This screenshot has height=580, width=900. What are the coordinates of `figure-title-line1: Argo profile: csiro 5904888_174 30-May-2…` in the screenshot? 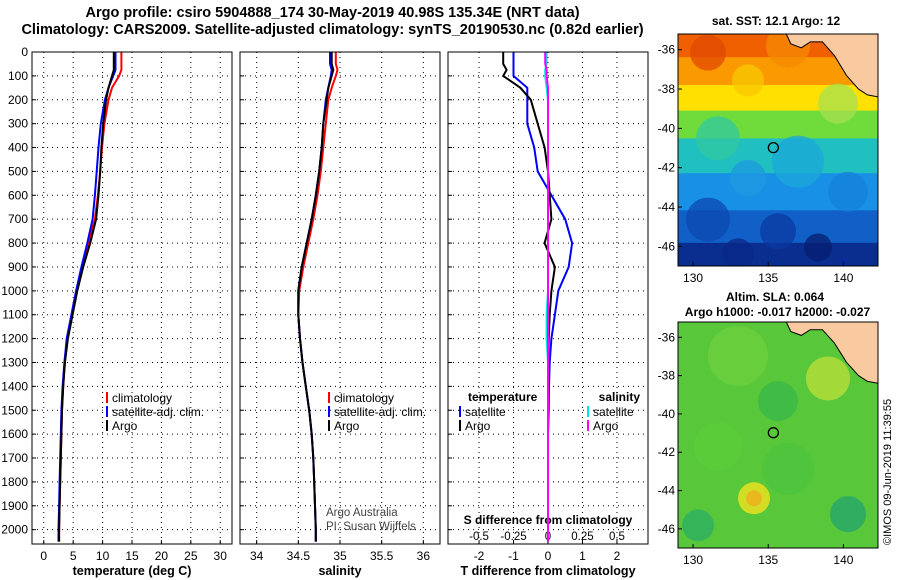 It's located at (332, 13).